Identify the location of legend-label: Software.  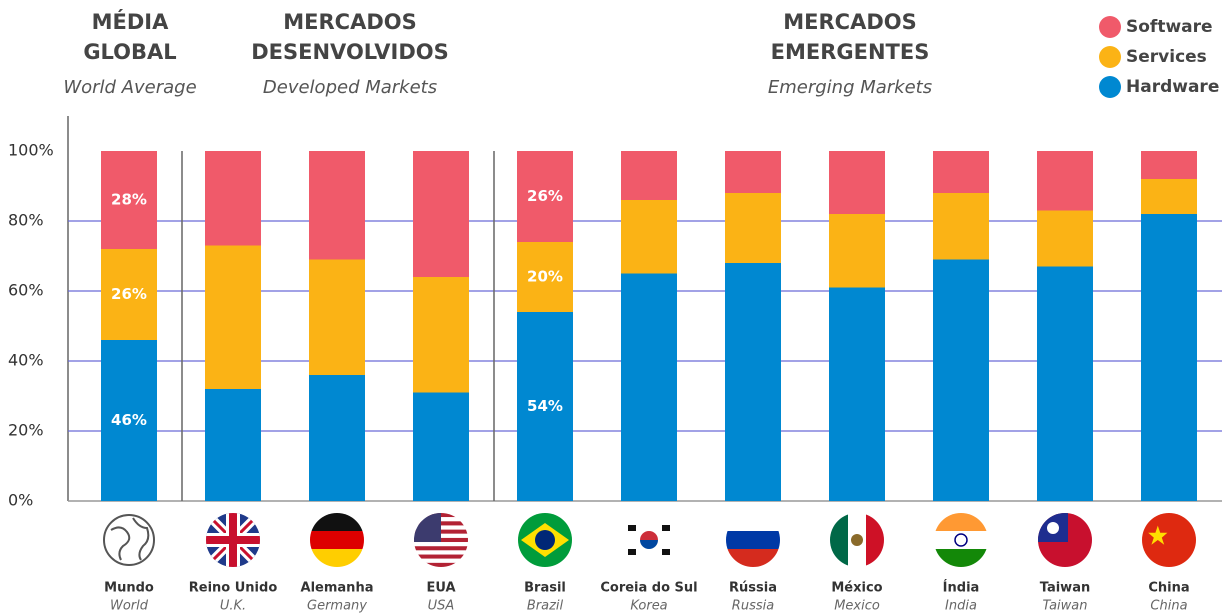
(1169, 27).